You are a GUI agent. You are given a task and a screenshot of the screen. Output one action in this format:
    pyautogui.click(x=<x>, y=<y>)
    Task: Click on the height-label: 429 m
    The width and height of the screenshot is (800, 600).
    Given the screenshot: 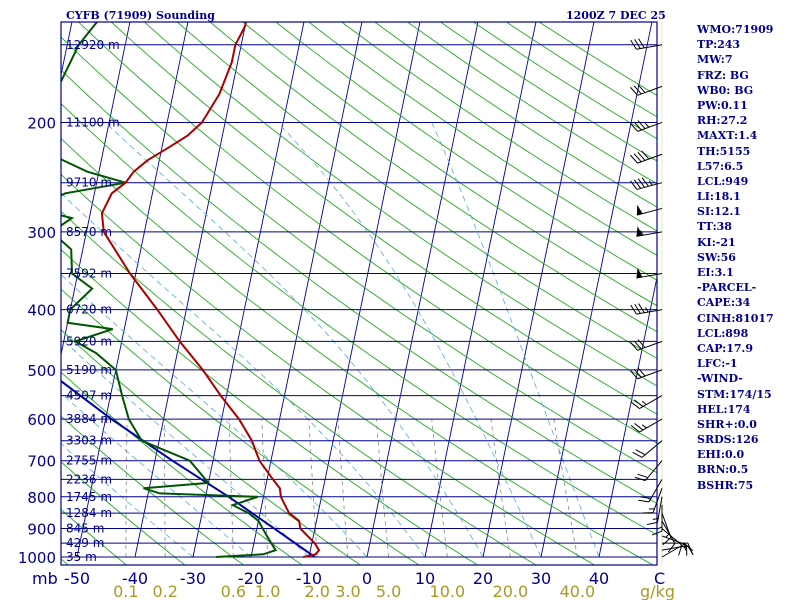 What is the action you would take?
    pyautogui.click(x=85, y=543)
    